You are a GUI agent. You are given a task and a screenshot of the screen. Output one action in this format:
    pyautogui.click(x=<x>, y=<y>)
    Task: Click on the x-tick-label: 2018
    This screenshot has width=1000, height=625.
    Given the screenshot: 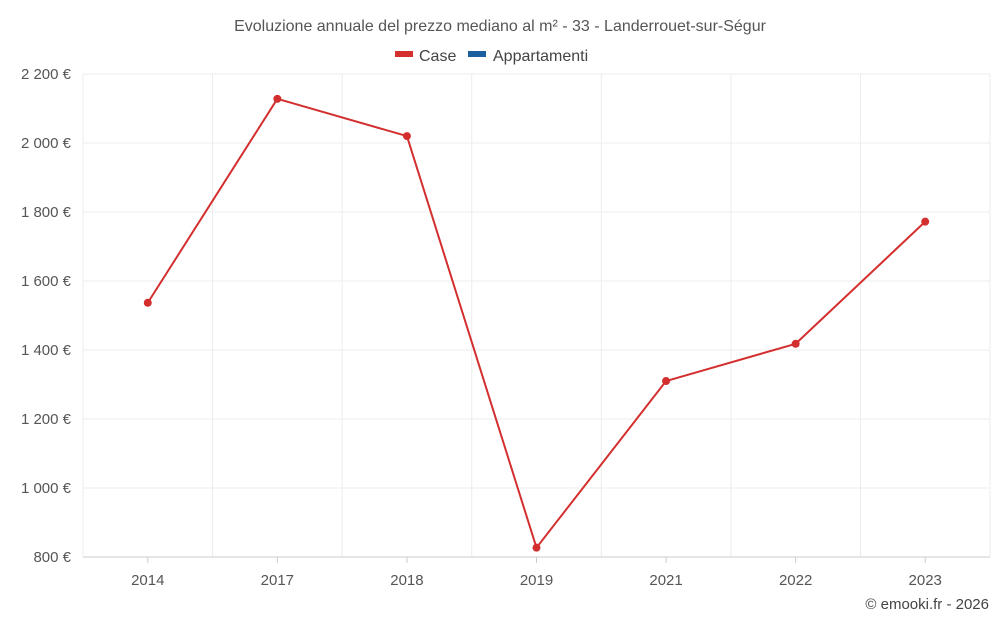 What is the action you would take?
    pyautogui.click(x=406, y=580)
    